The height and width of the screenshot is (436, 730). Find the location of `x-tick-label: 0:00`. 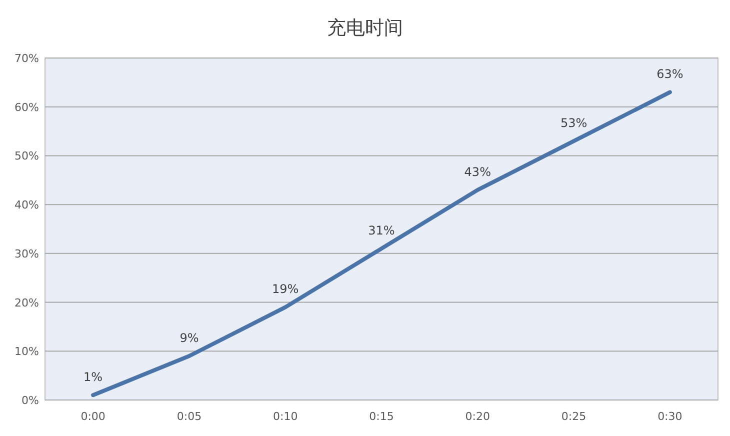

x-tick-label: 0:00 is located at coordinates (93, 416).